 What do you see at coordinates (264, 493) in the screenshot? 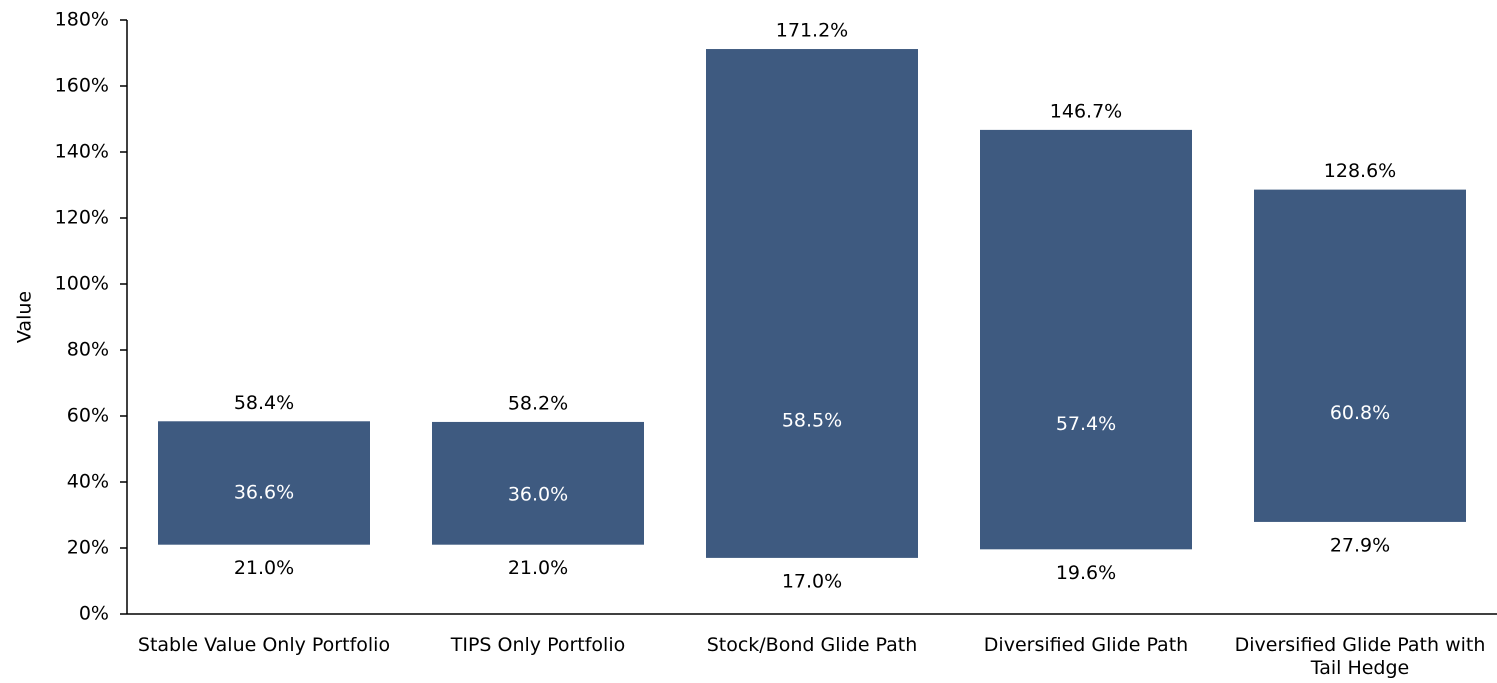
I see `mid-label: 36.6%` at bounding box center [264, 493].